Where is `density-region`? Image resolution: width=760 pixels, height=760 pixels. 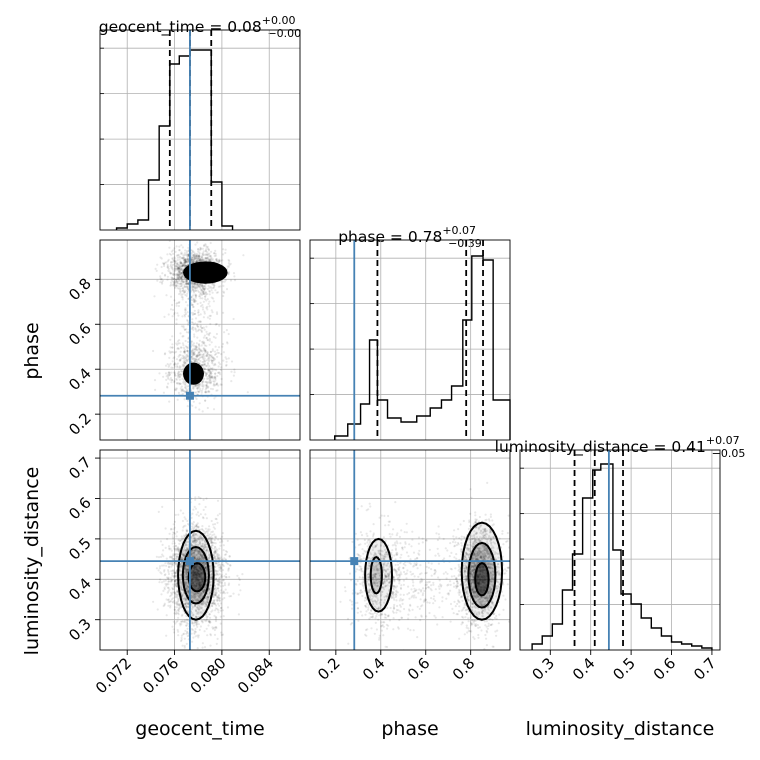 density-region is located at coordinates (207, 268).